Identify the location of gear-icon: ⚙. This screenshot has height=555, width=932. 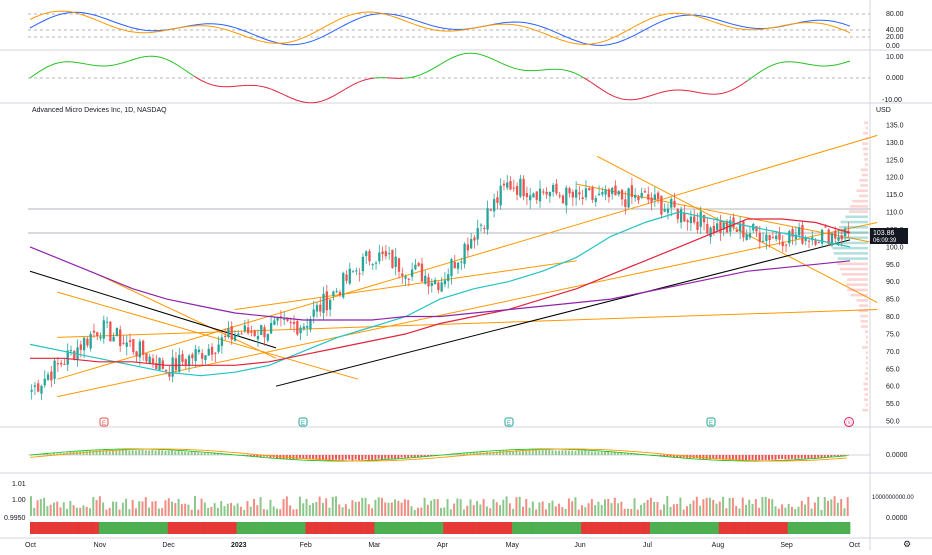
(907, 544).